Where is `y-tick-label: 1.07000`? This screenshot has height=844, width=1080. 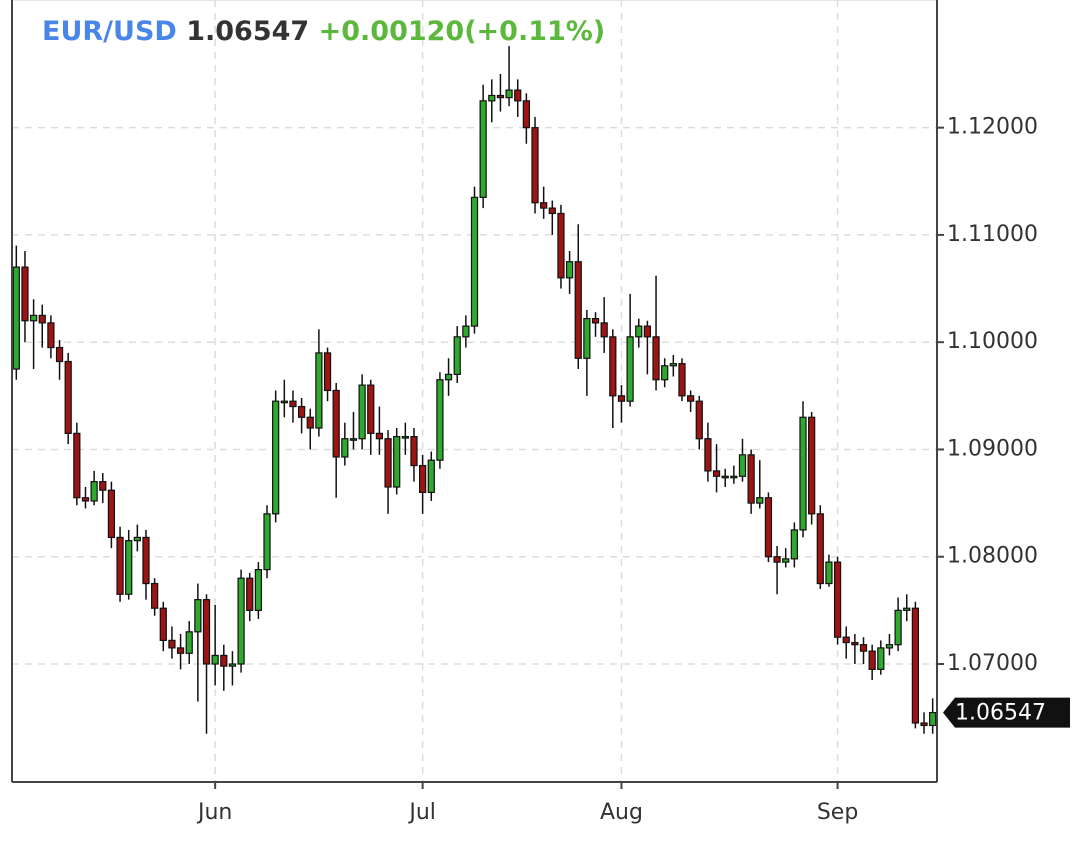 y-tick-label: 1.07000 is located at coordinates (992, 663).